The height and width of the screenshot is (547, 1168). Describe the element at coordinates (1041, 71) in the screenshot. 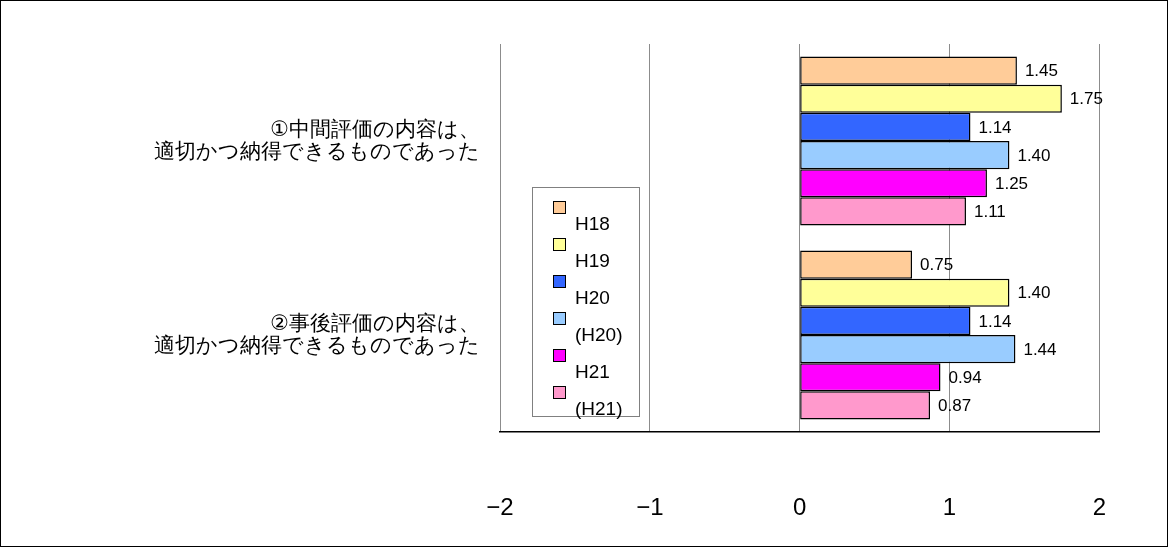

I see `data-label: 1.45` at that location.